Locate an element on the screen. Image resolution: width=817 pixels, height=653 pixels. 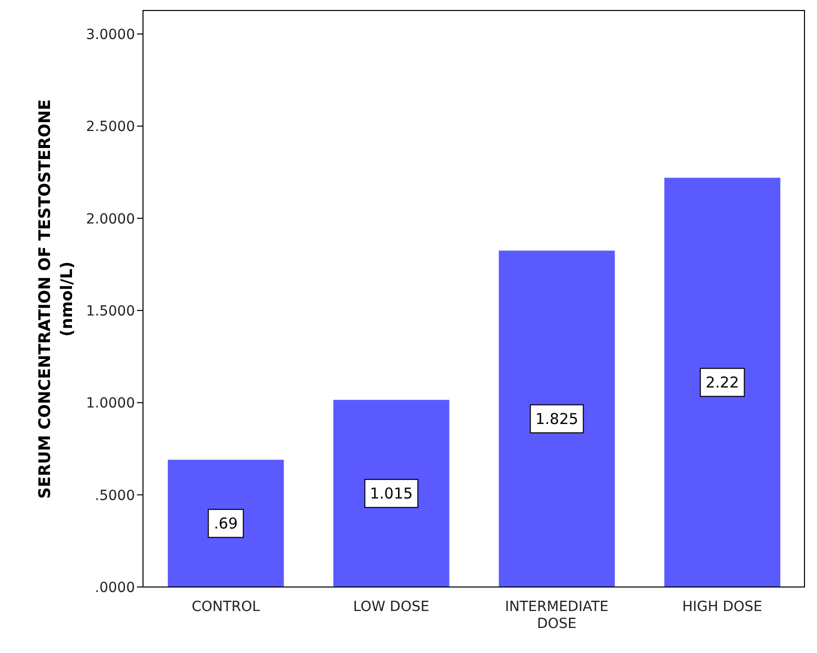
y-tick-label: 1.5000 is located at coordinates (110, 311).